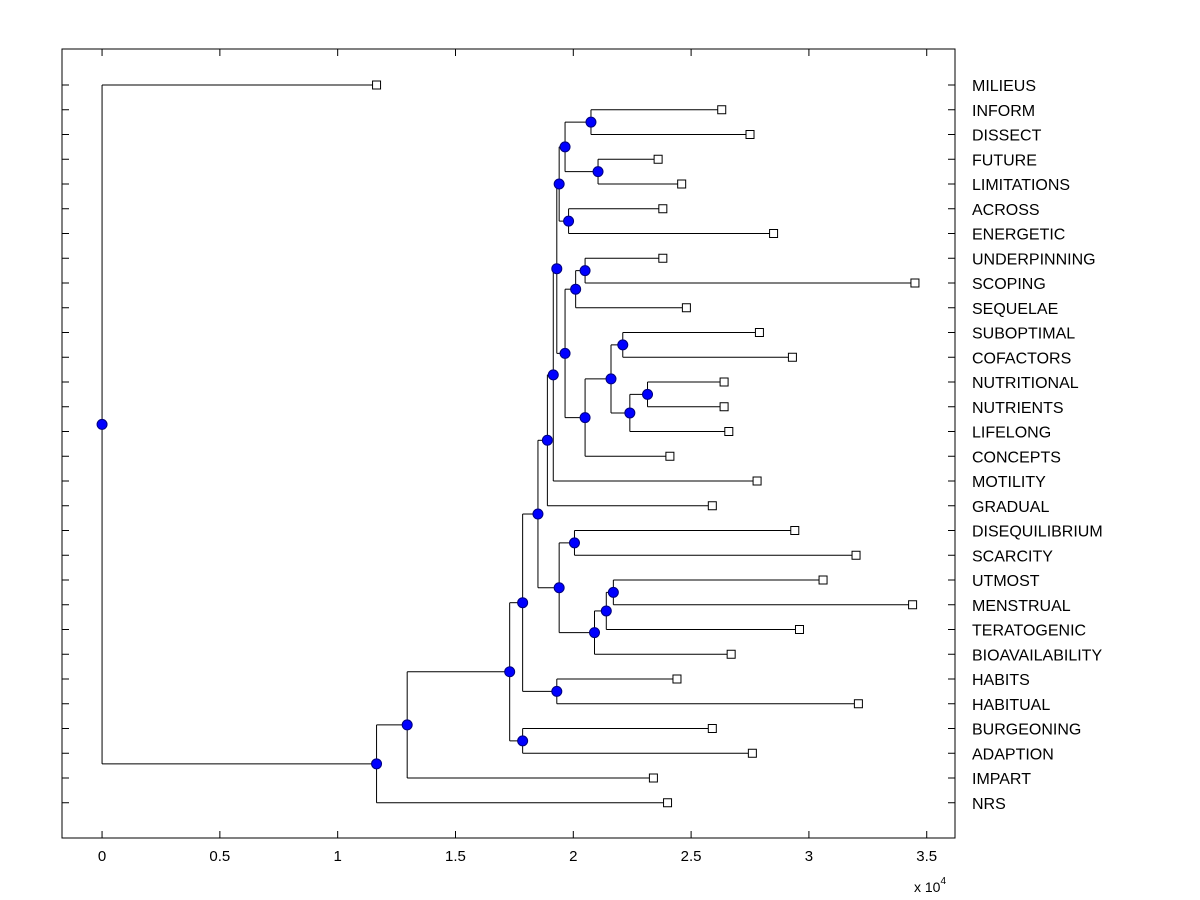 This screenshot has height=900, width=1200. Describe the element at coordinates (1011, 705) in the screenshot. I see `leaf-label: HABITUAL` at that location.